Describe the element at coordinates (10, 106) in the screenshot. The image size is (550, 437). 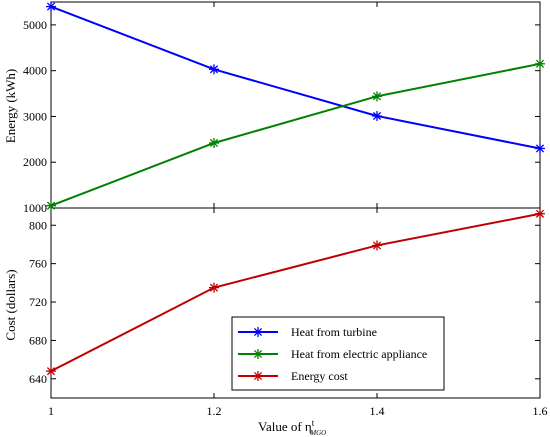
I see `top-y-axis-label: Energy (kWh)` at that location.